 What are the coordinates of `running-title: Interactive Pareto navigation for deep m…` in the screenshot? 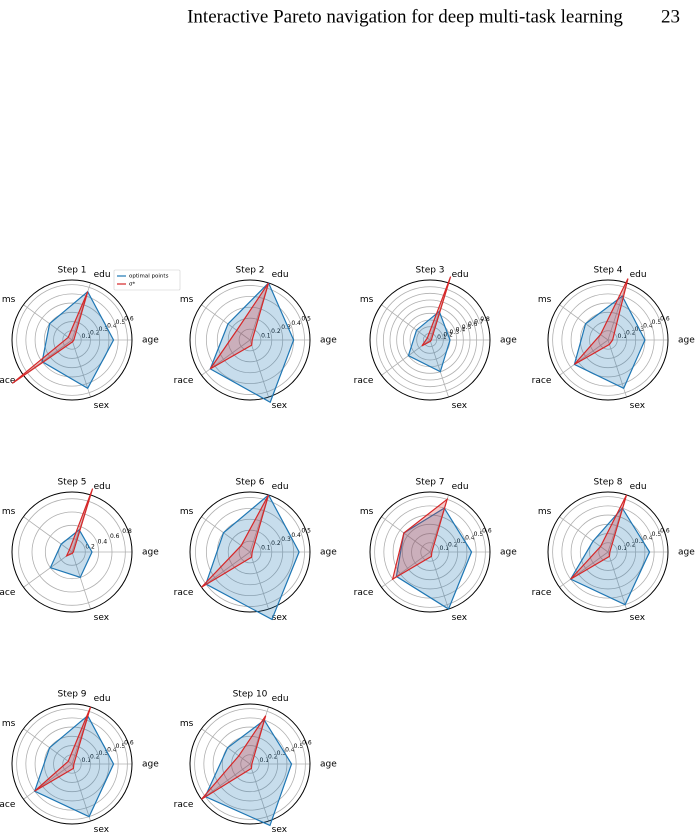 It's located at (405, 16).